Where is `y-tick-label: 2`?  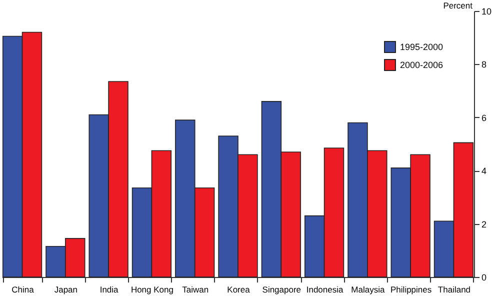 y-tick-label: 2 is located at coordinates (484, 224).